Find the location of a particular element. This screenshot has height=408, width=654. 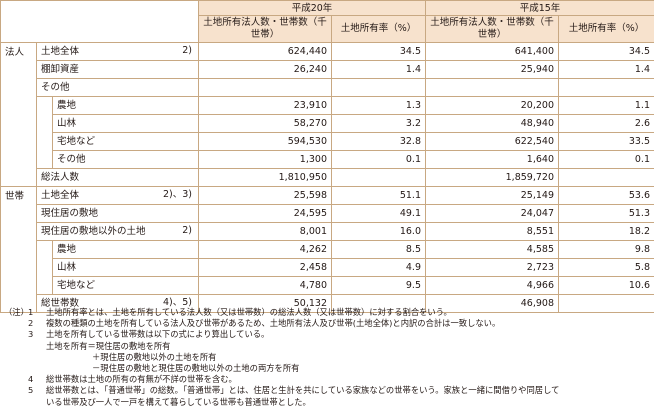

table-row: 現住居の敷地 24,595 49.1 24,047 51.3 is located at coordinates (327, 214).